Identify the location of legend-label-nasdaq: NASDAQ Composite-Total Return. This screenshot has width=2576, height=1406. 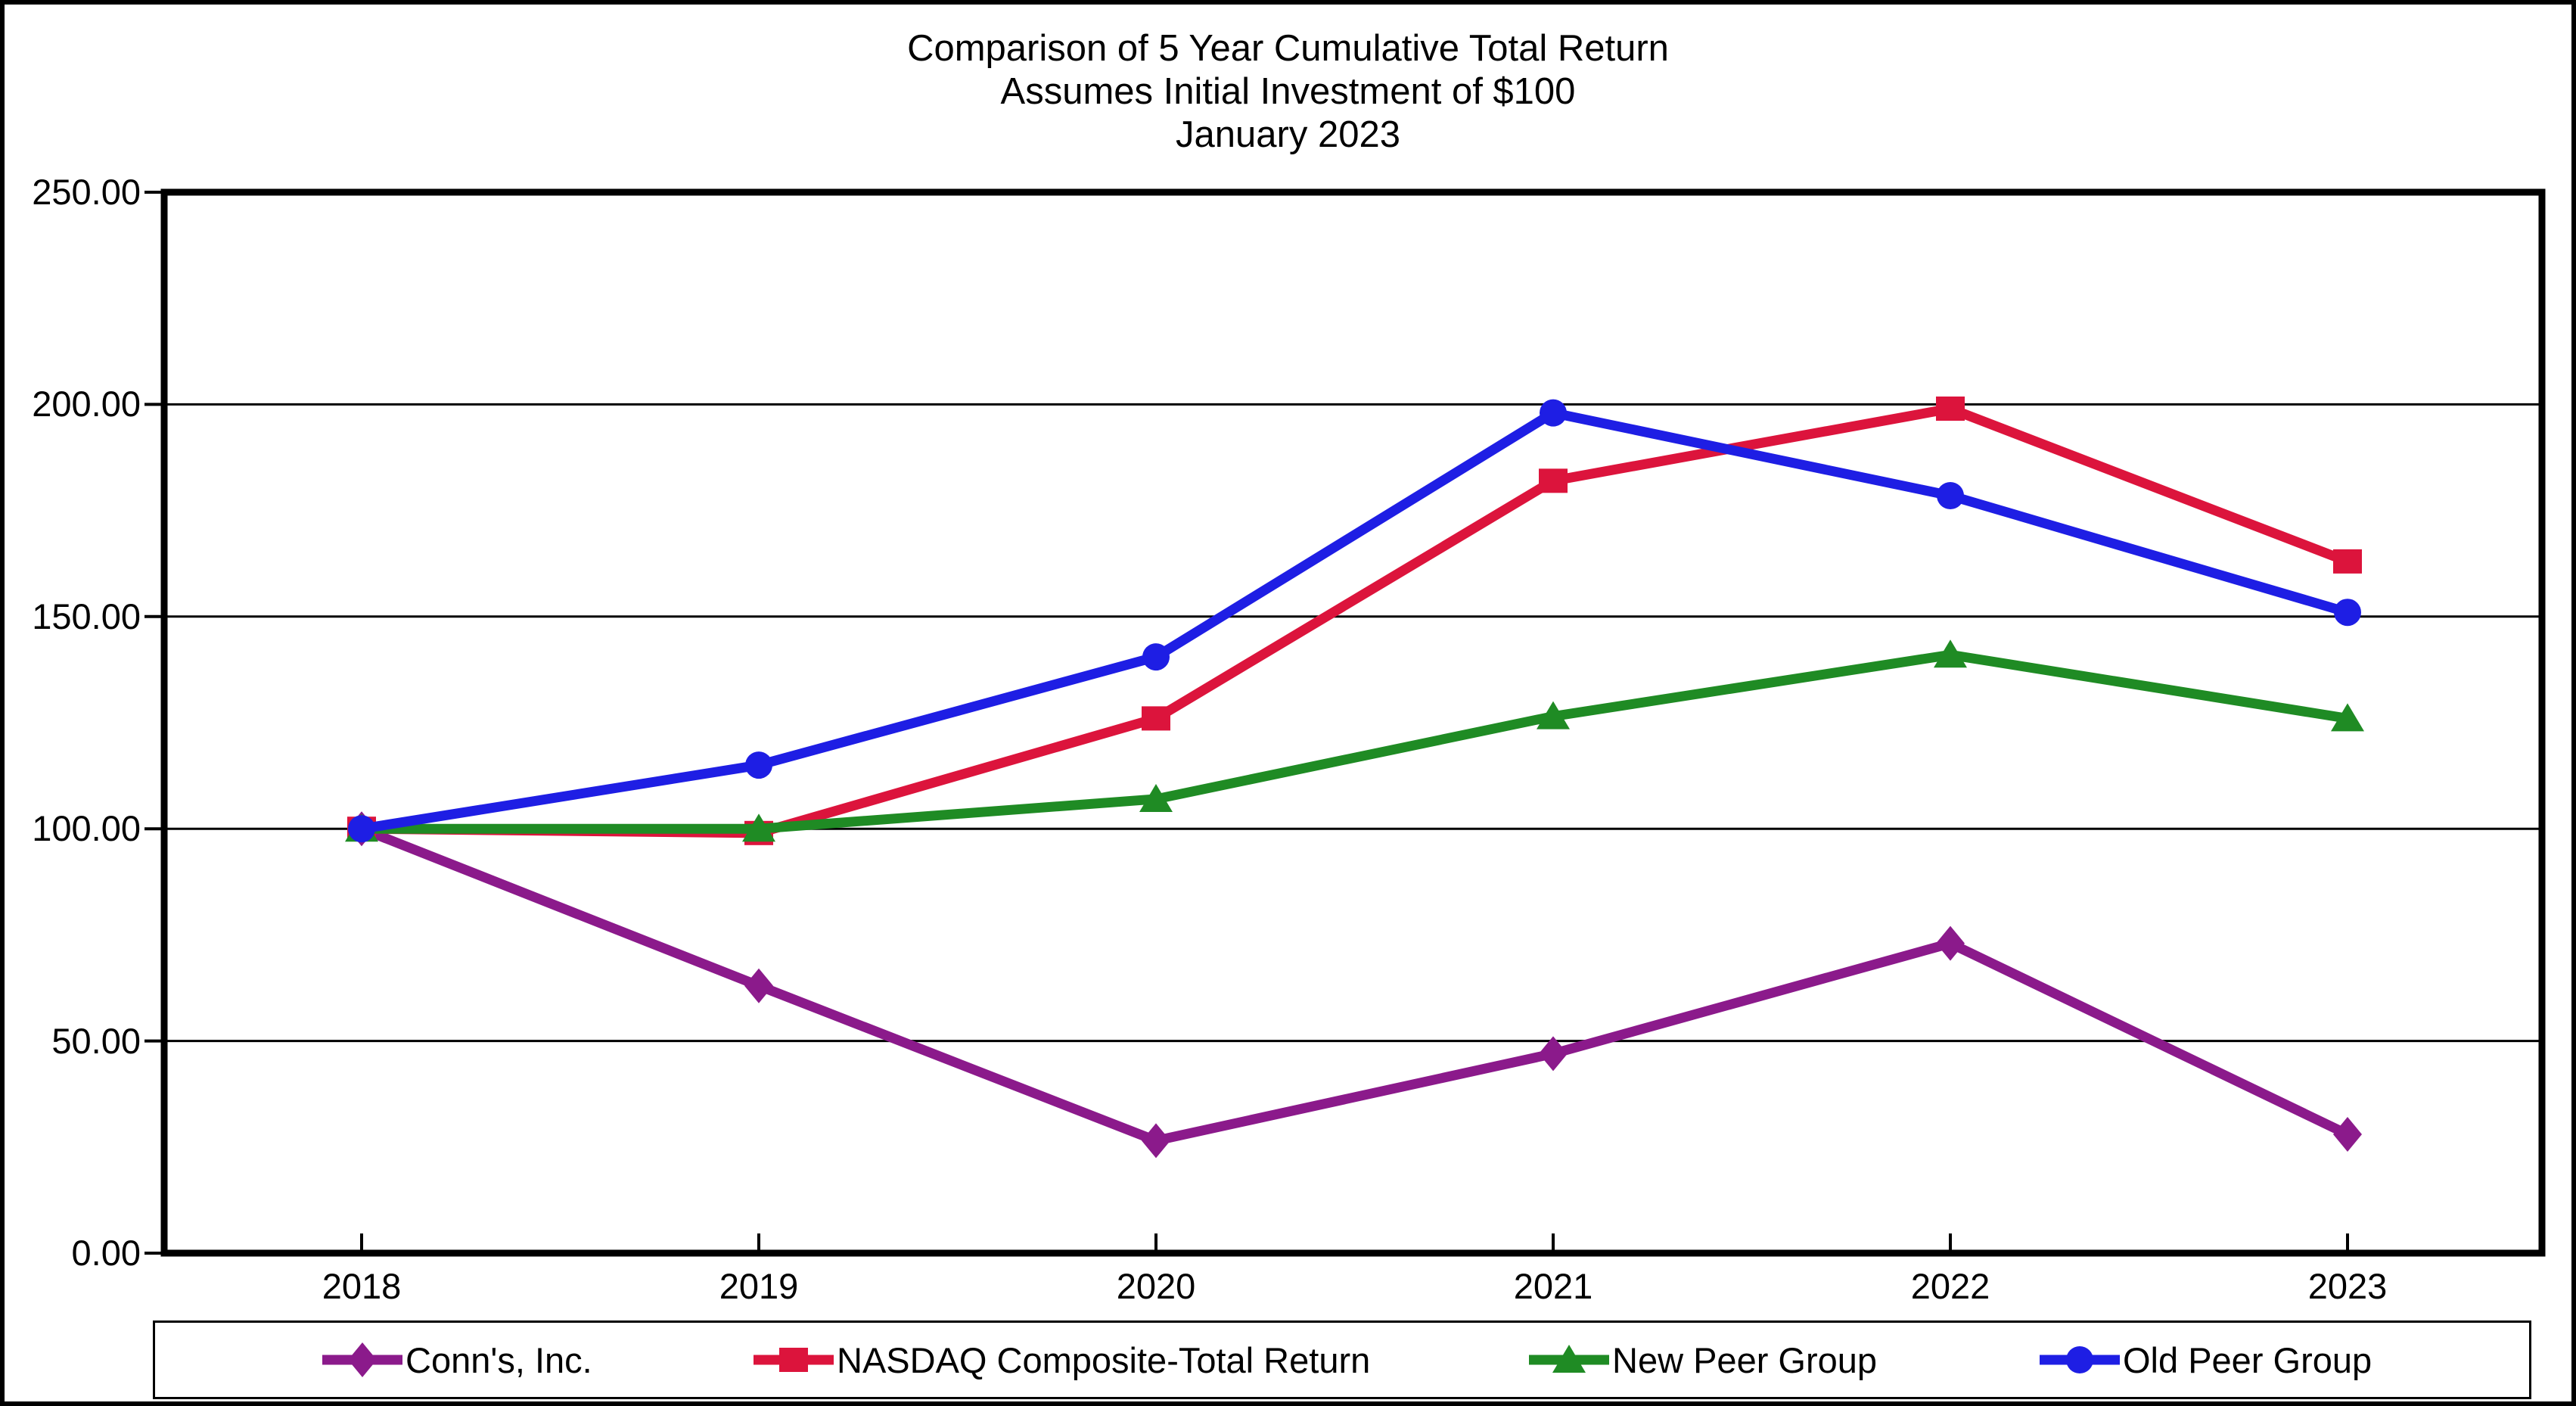
(1104, 1359).